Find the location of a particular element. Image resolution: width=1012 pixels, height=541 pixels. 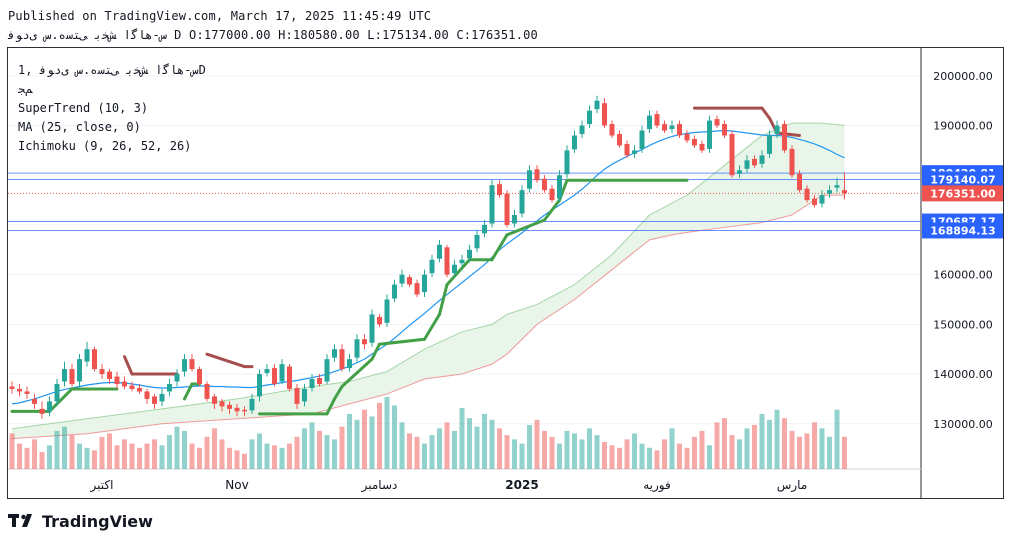

price-label-box is located at coordinates (962, 179).